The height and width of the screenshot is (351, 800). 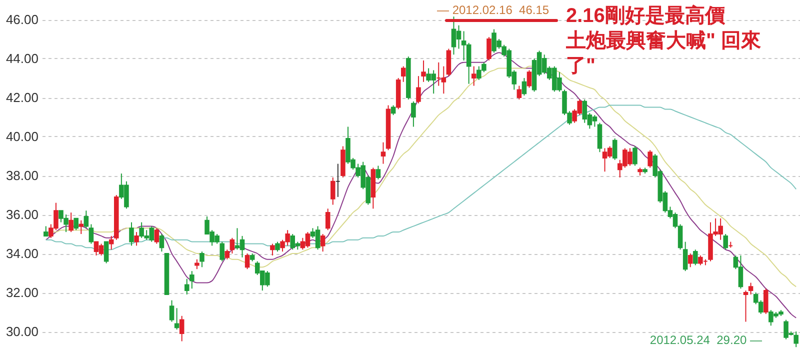 What do you see at coordinates (22, 253) in the screenshot?
I see `y-tick-label: 34.00` at bounding box center [22, 253].